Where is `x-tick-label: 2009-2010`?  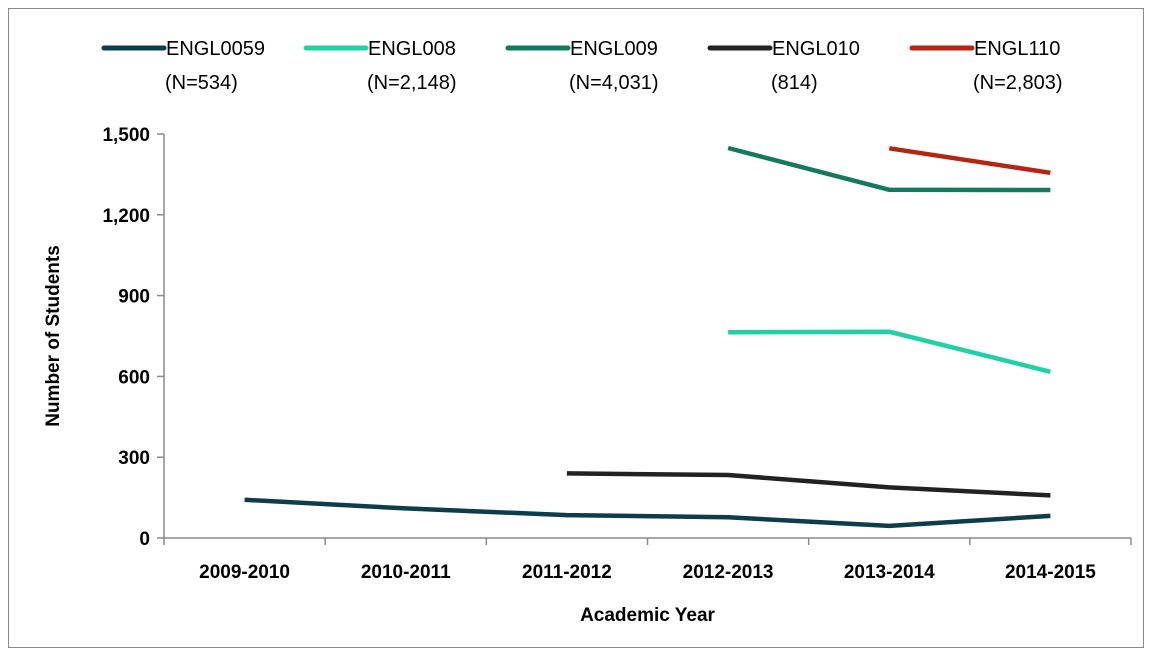
x-tick-label: 2009-2010 is located at coordinates (244, 572).